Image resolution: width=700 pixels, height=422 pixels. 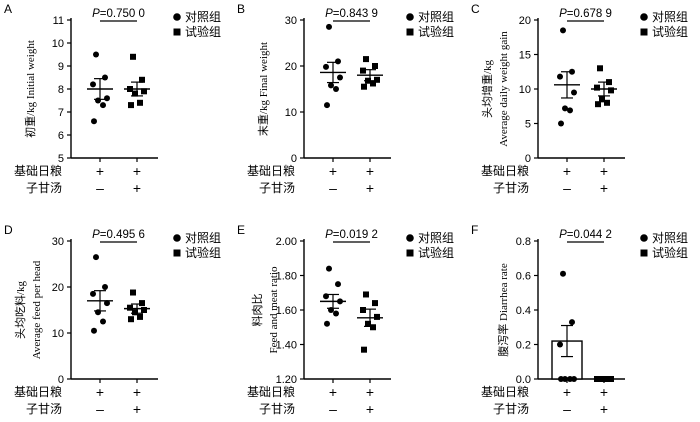 I want to click on p-value-label: P=0.750 0, so click(x=118, y=14).